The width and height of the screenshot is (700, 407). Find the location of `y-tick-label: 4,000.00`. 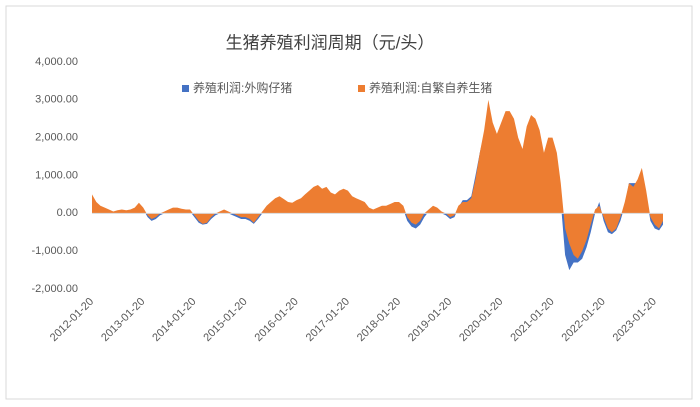

y-tick-label: 4,000.00 is located at coordinates (56, 62).